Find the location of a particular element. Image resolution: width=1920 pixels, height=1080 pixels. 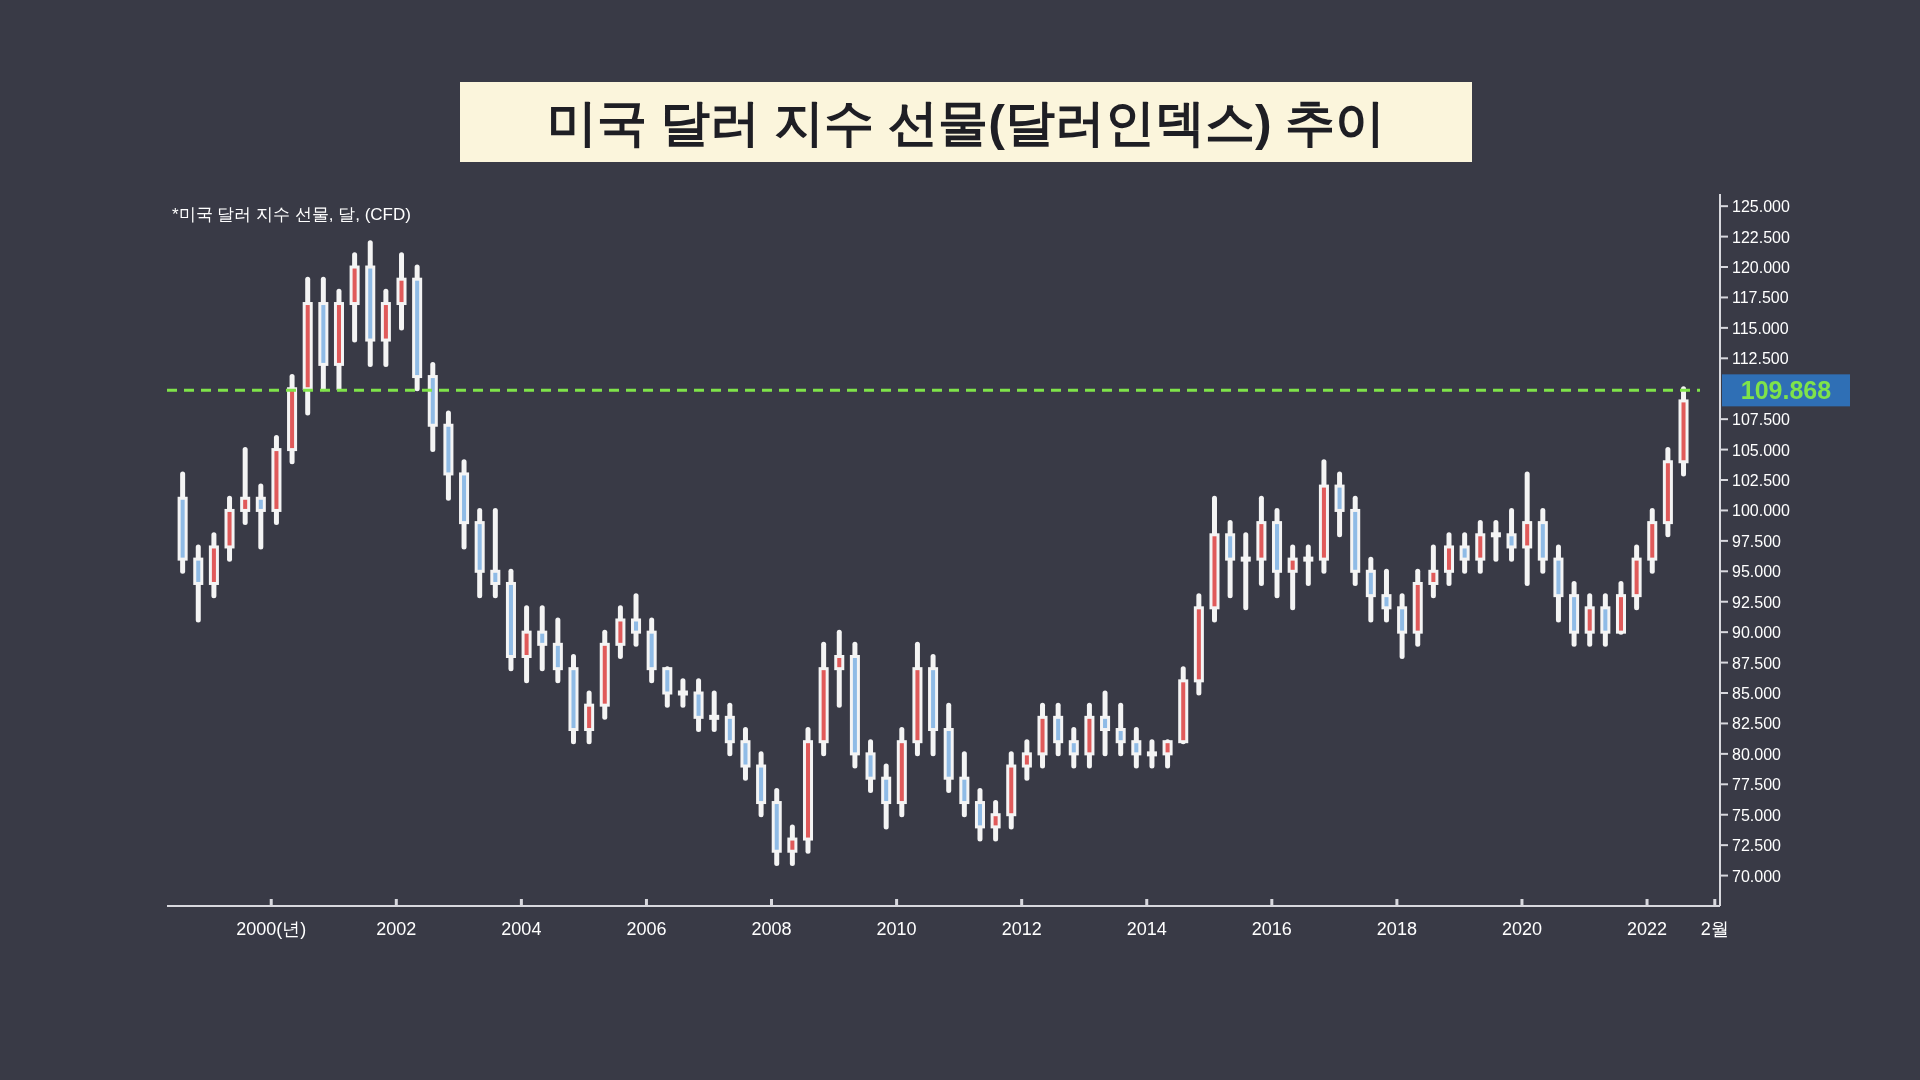

ref-line-label: 109.868 is located at coordinates (1786, 390).